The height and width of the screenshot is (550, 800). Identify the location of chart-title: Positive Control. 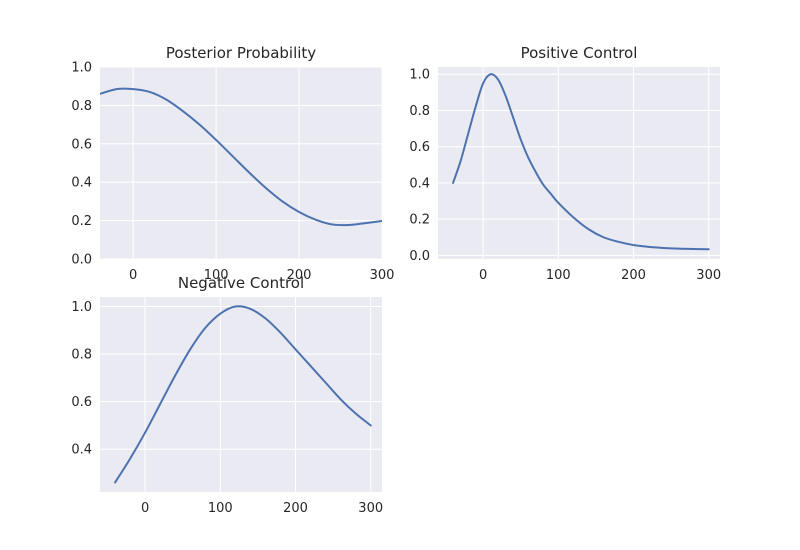
(579, 53).